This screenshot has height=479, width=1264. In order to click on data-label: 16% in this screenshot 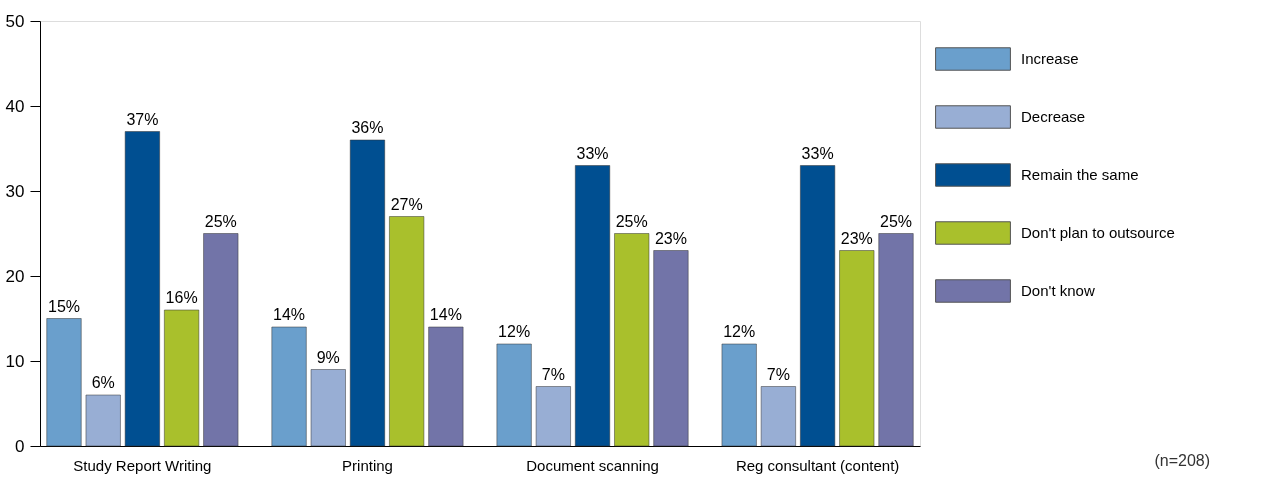, I will do `click(181, 297)`.